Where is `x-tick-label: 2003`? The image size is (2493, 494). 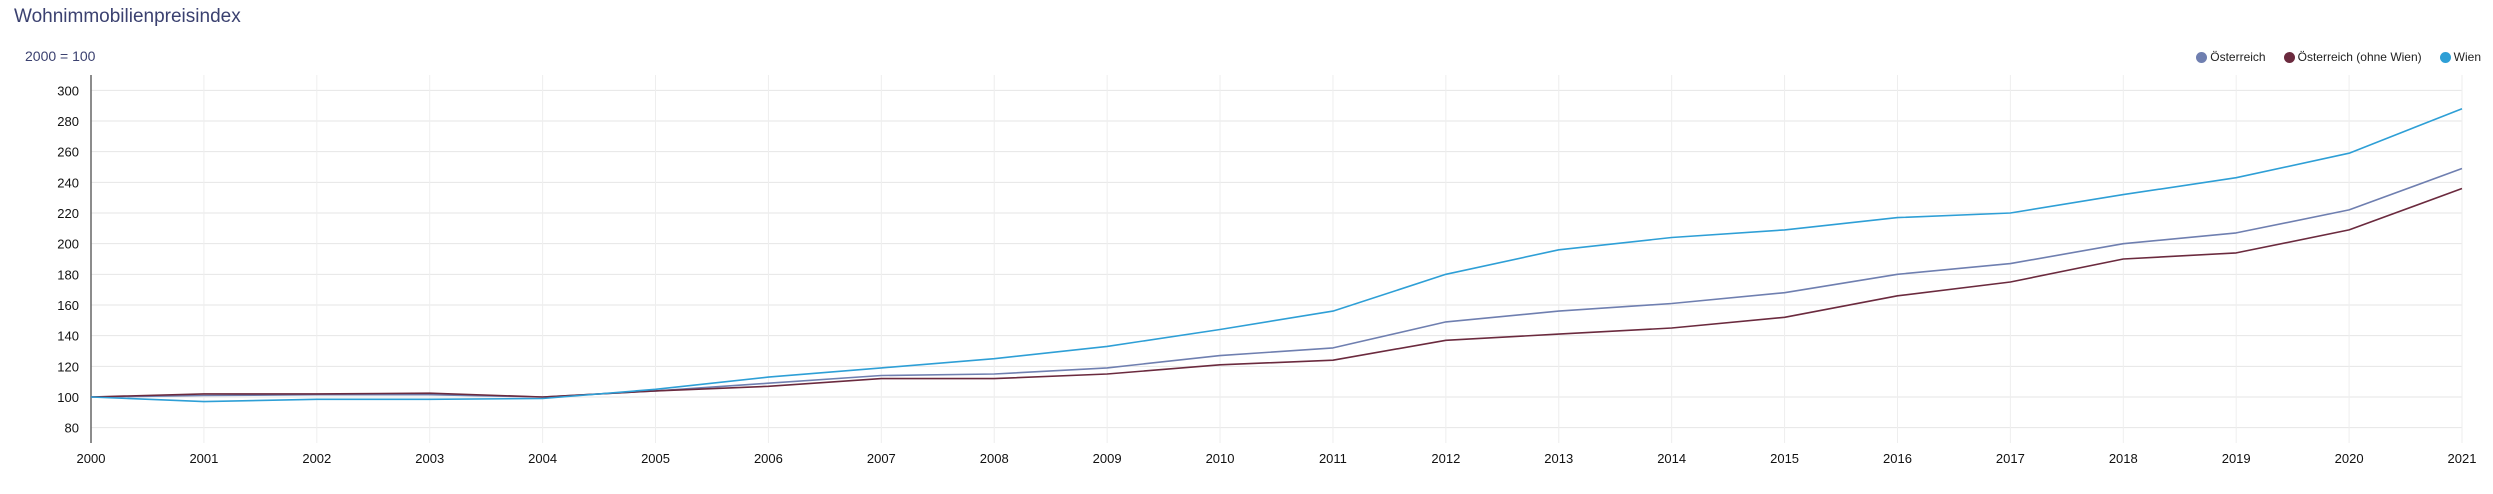
x-tick-label: 2003 is located at coordinates (429, 458).